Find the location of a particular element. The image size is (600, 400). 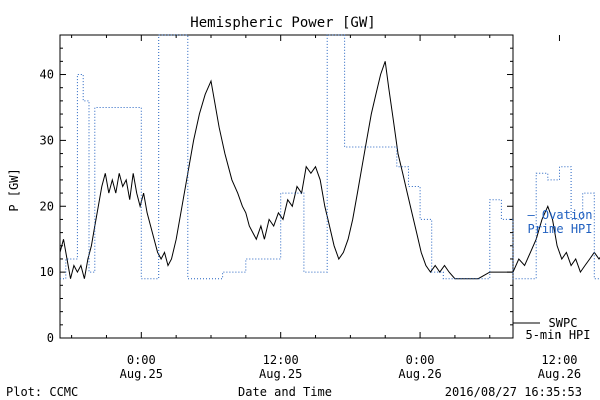

footer-plot-credit: Plot: CCMC is located at coordinates (42, 392).